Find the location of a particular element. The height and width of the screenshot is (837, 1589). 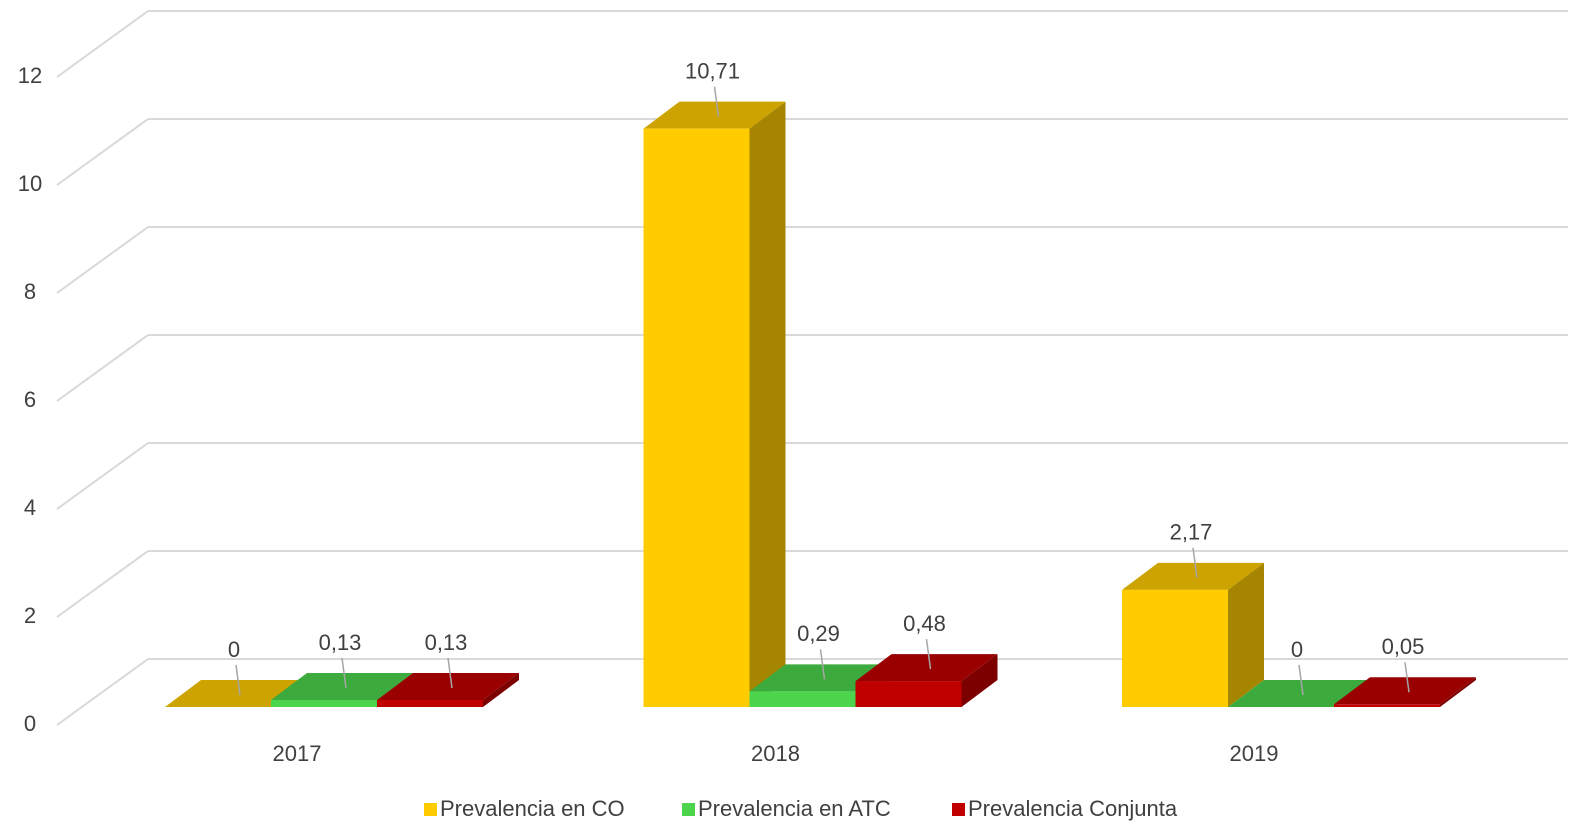

y-tick-label: 6 is located at coordinates (30, 399).